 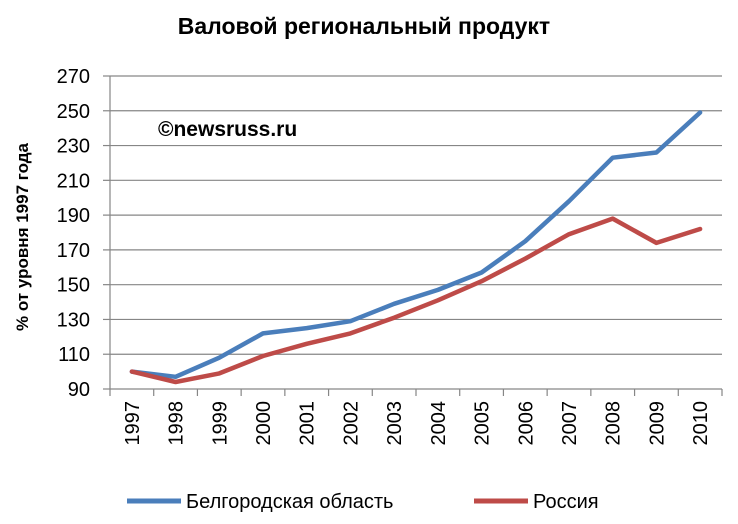 I want to click on x-tick-label-2006: 2006, so click(x=526, y=423).